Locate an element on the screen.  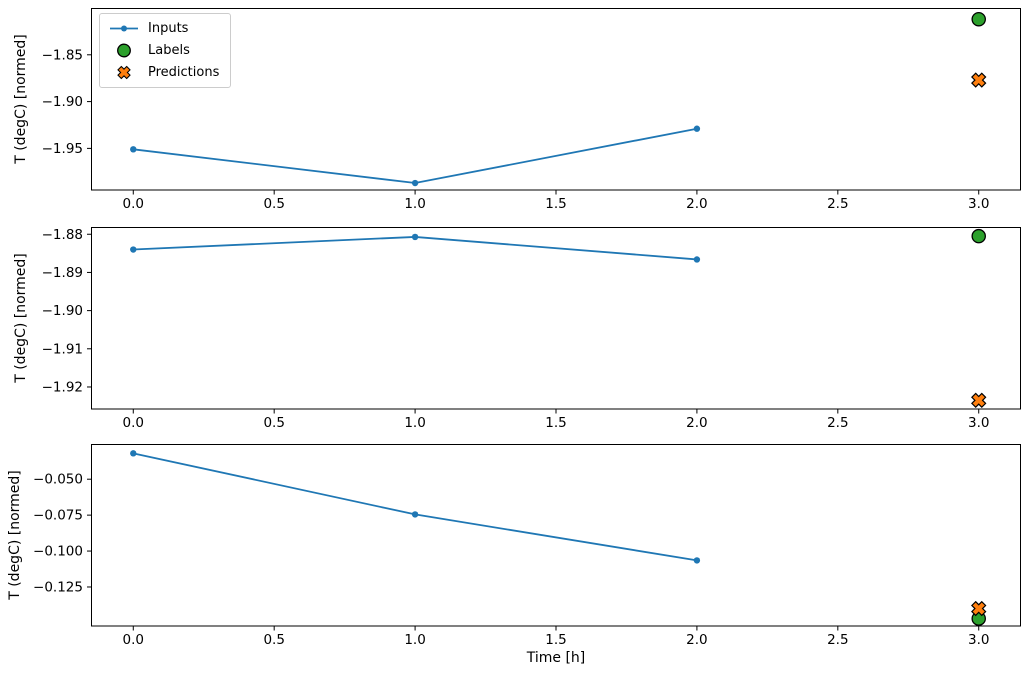
y-tick-label: −0.125 is located at coordinates (58, 587).